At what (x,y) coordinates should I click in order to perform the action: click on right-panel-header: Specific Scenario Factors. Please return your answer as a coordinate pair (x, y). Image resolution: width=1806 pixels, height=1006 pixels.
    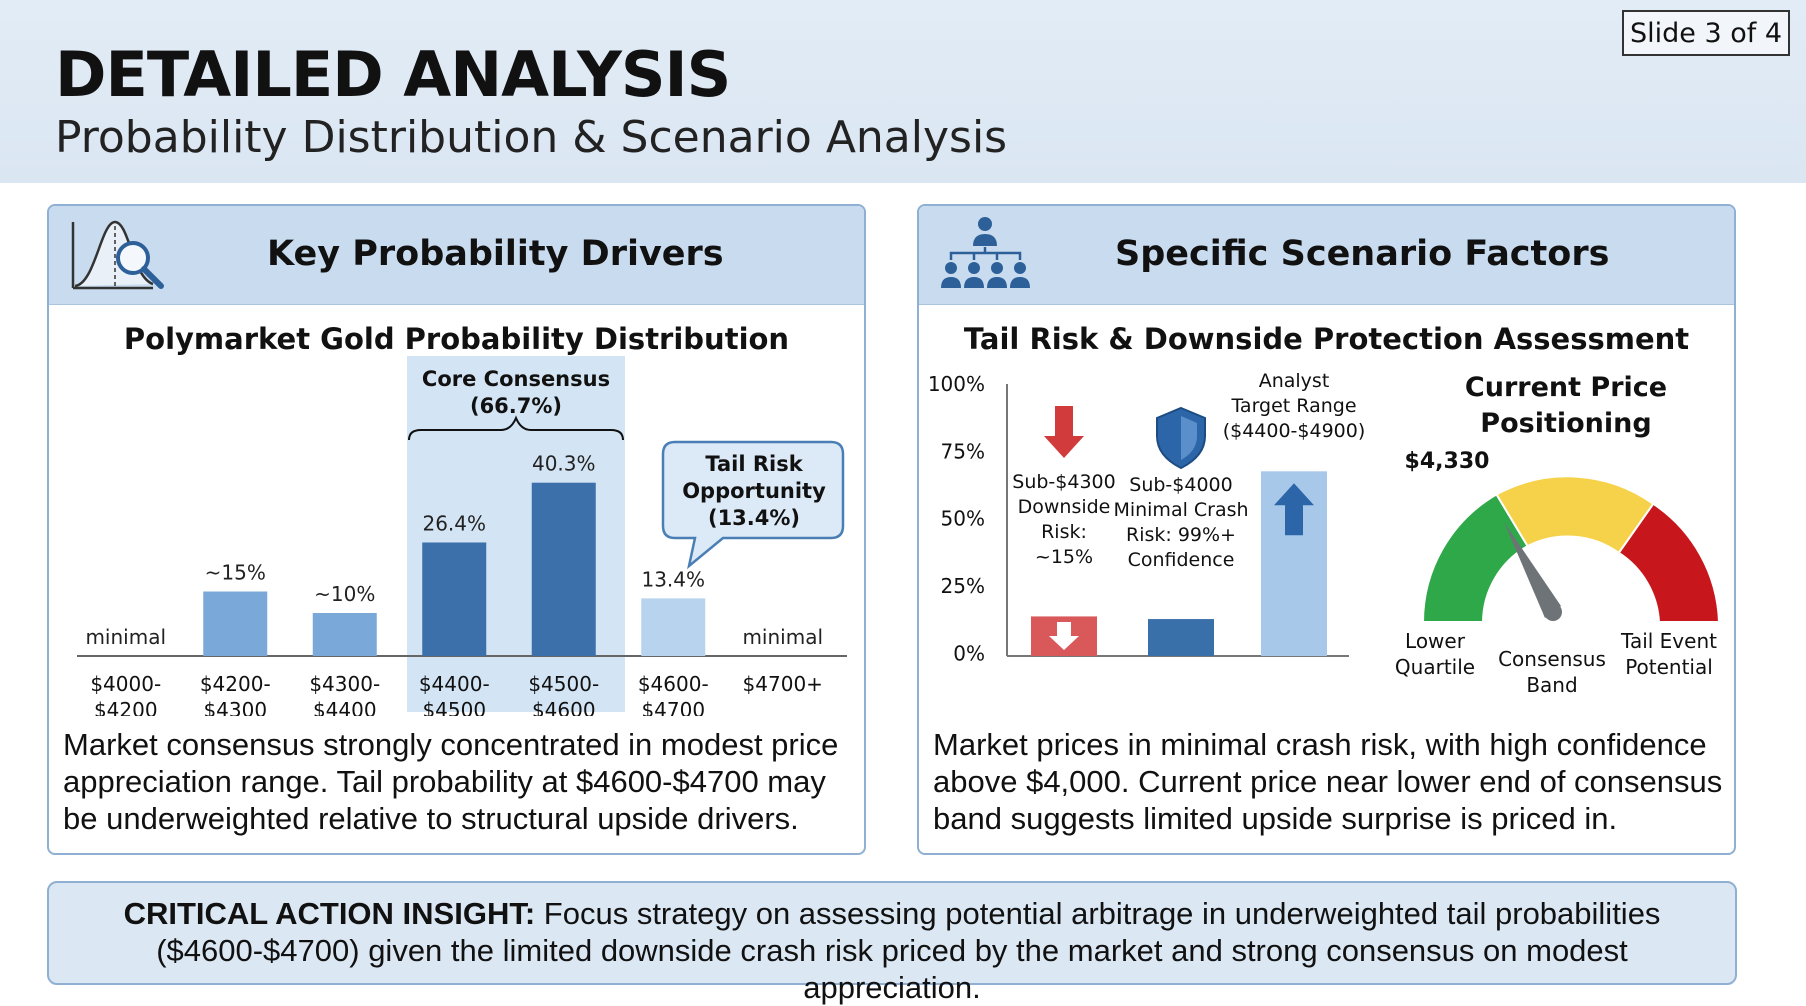
    Looking at the image, I should click on (1326, 255).